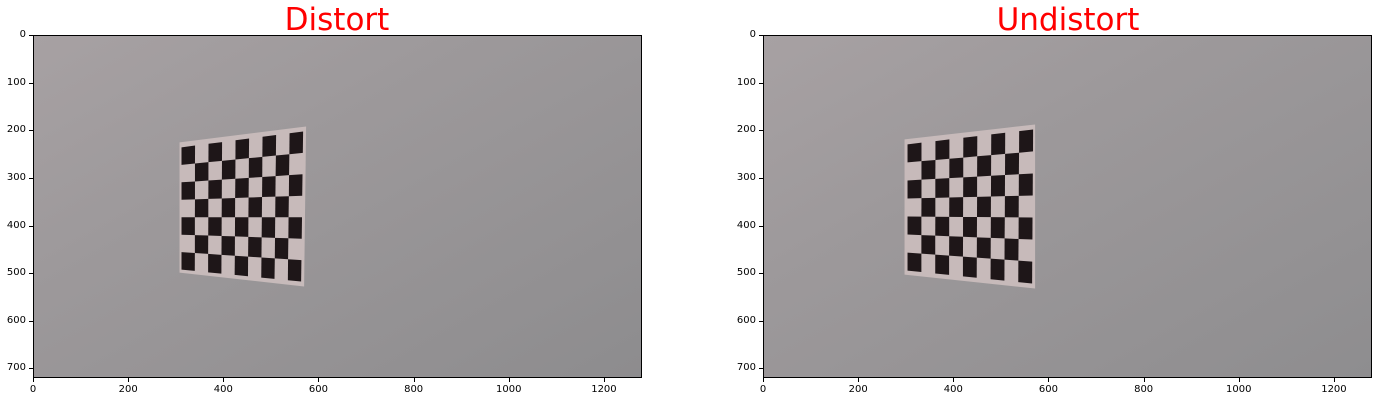  What do you see at coordinates (746, 368) in the screenshot?
I see `y-tick-label: 700` at bounding box center [746, 368].